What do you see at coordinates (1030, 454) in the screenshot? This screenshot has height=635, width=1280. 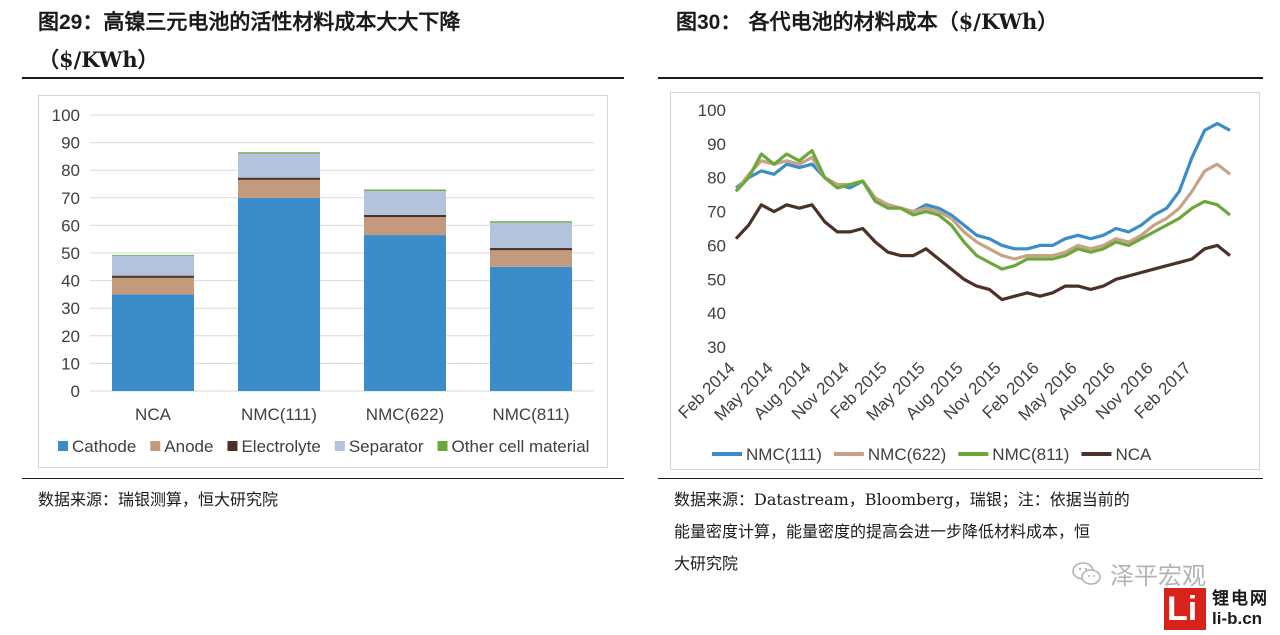 I see `legend-label: NMC(811)` at bounding box center [1030, 454].